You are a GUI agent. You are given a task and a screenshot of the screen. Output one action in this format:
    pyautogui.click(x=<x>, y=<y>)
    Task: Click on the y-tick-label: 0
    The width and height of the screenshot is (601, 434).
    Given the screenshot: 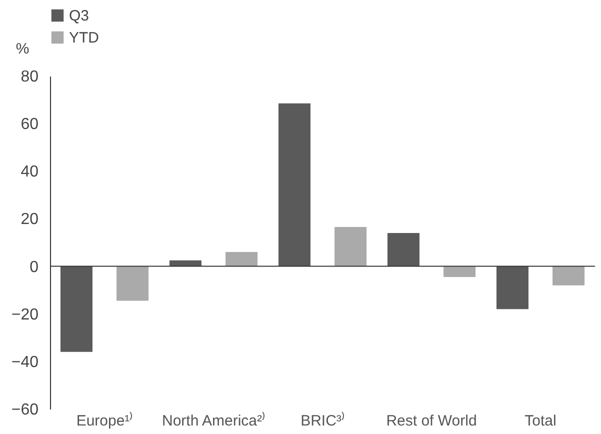 What is the action you would take?
    pyautogui.click(x=34, y=267)
    